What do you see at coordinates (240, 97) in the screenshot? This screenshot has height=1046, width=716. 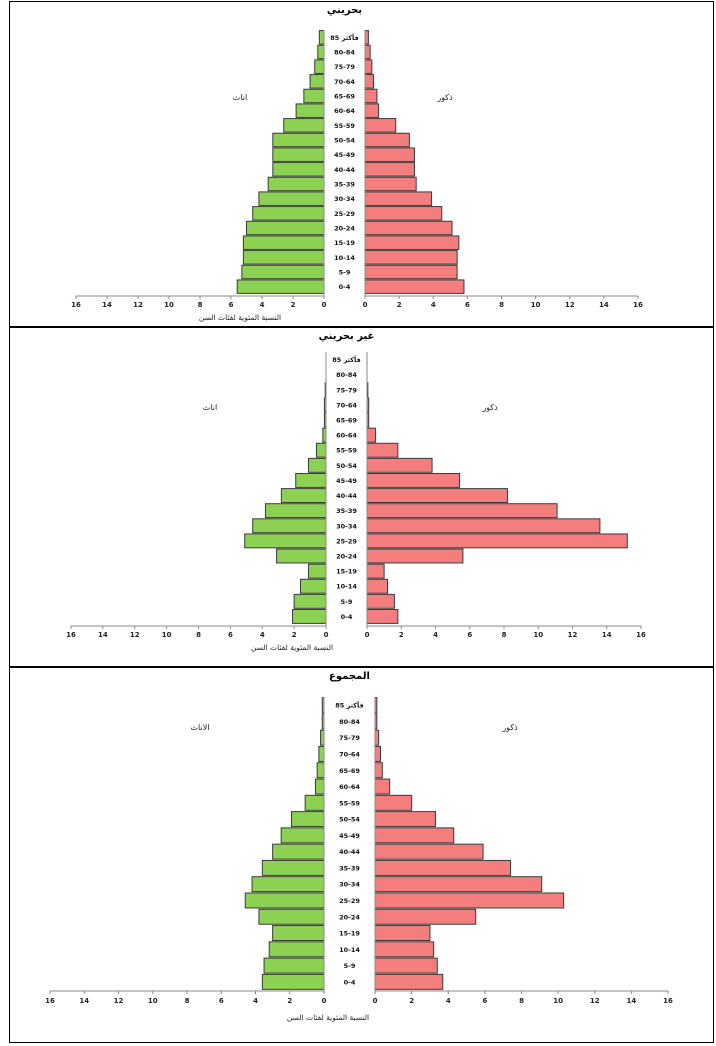 I see `female-label-bahraini: اناث` at bounding box center [240, 97].